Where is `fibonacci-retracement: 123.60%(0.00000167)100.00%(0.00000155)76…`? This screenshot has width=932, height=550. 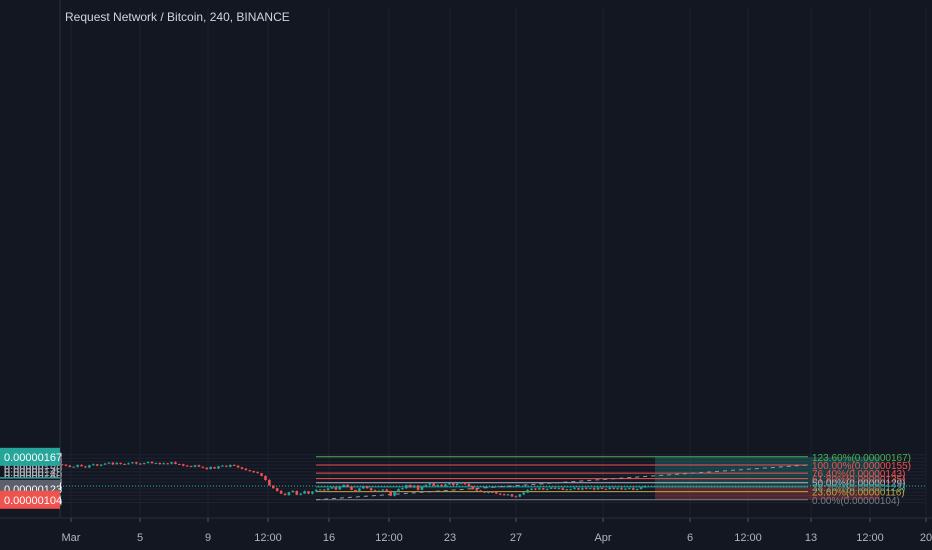
fibonacci-retracement: 123.60%(0.00000167)100.00%(0.00000155)76… is located at coordinates (613, 480).